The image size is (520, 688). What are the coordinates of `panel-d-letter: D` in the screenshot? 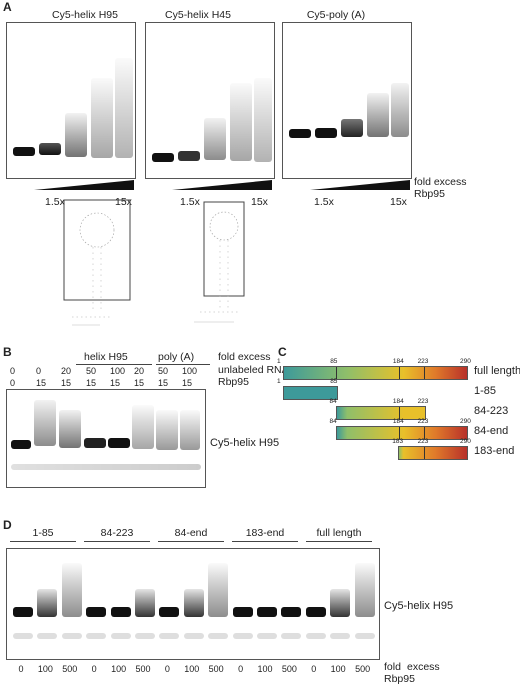 It's located at (7, 525).